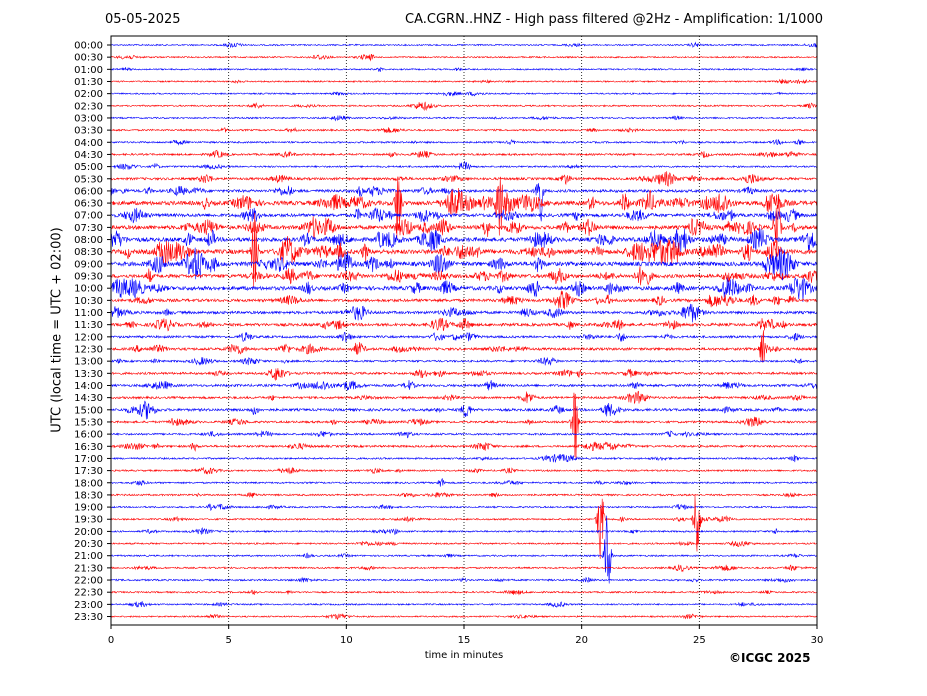 This screenshot has height=696, width=927. What do you see at coordinates (88, 118) in the screenshot?
I see `y-tick-label: 03:00` at bounding box center [88, 118].